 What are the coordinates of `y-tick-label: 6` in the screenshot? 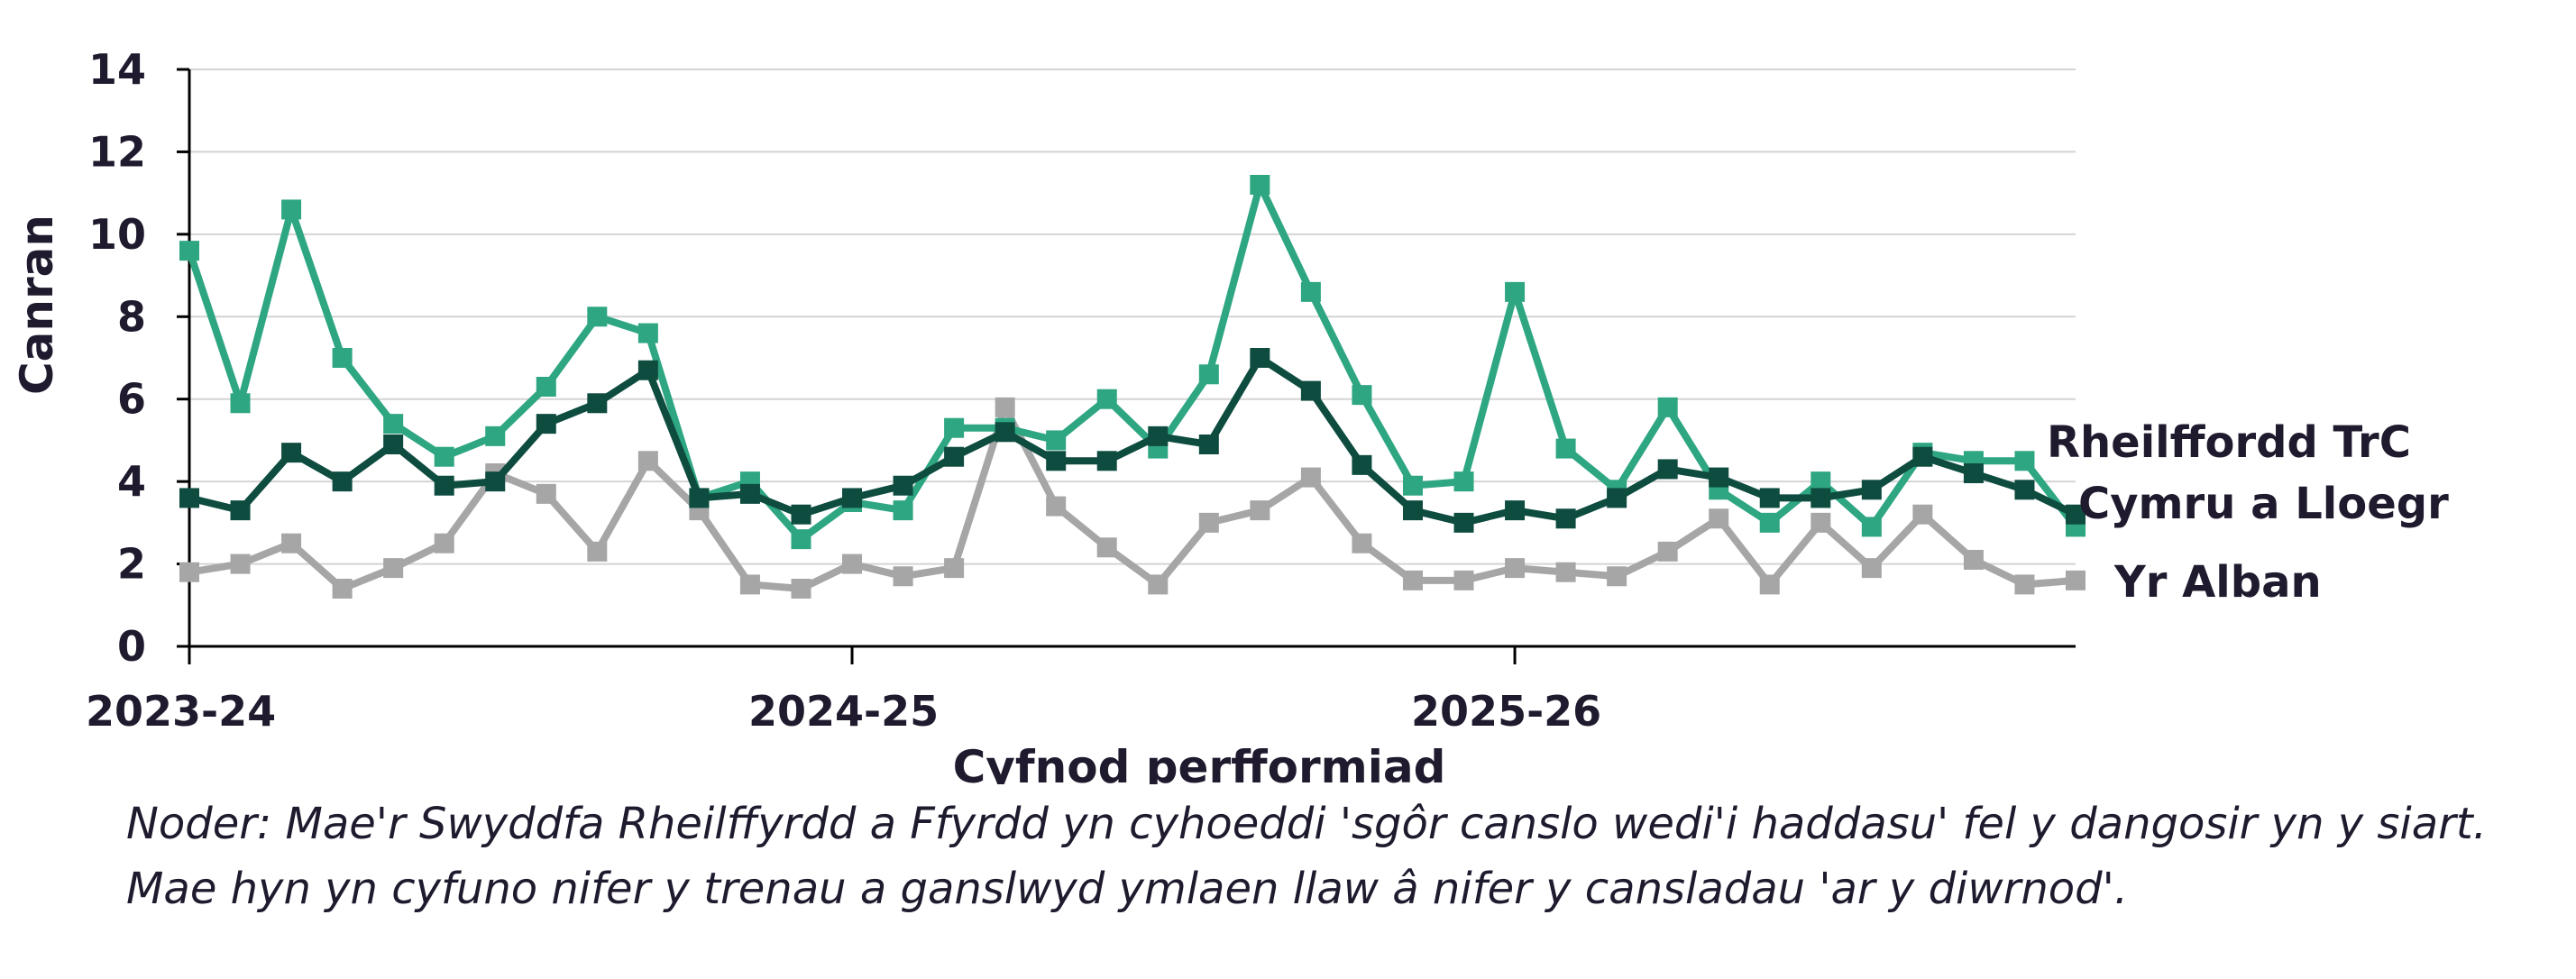 It's located at (131, 399).